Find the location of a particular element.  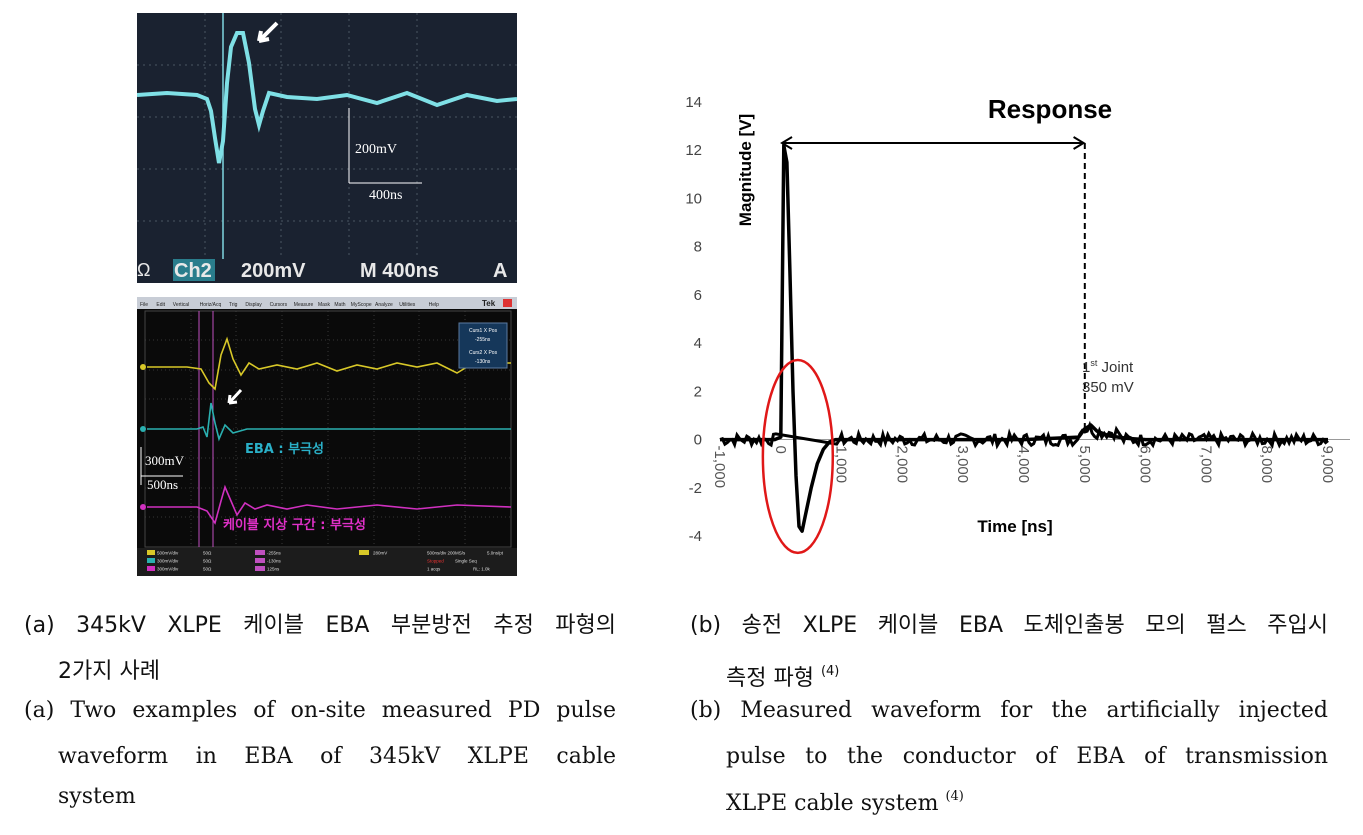

chart-title: Response is located at coordinates (1050, 109).